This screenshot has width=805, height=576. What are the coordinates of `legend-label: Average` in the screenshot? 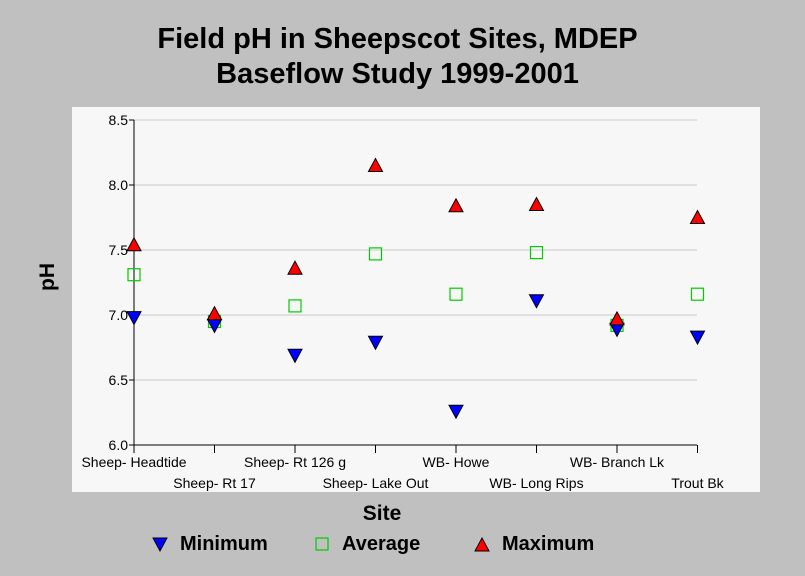 It's located at (381, 544).